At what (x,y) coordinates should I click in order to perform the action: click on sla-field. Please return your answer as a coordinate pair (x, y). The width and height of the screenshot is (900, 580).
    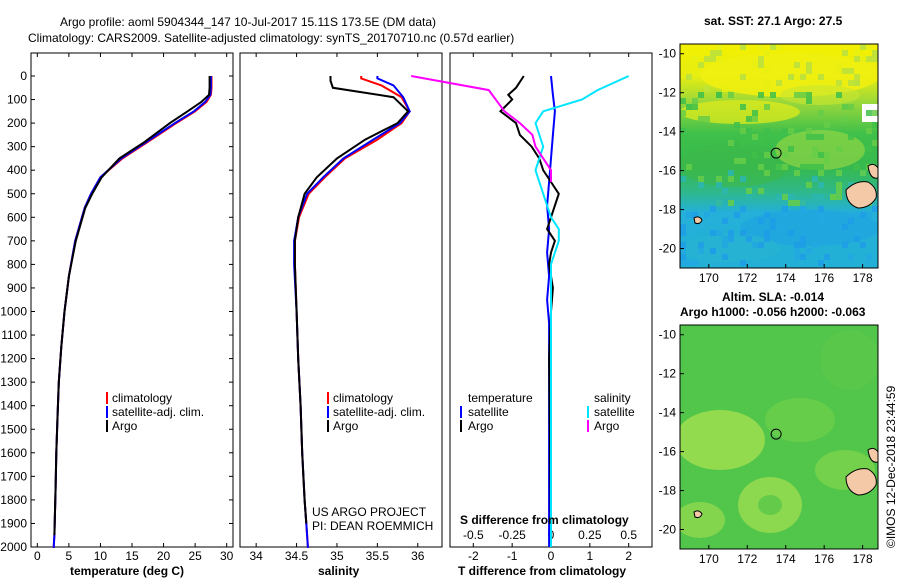
    Looking at the image, I should click on (779, 437).